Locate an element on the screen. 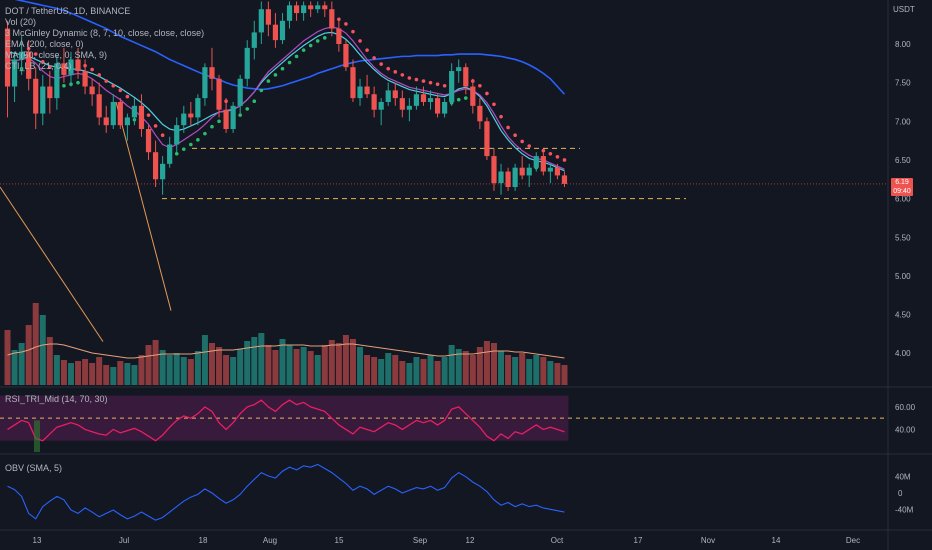 Image resolution: width=932 pixels, height=550 pixels. legend-symbol: DOT / TetherUS, 1D, BINANCE is located at coordinates (68, 11).